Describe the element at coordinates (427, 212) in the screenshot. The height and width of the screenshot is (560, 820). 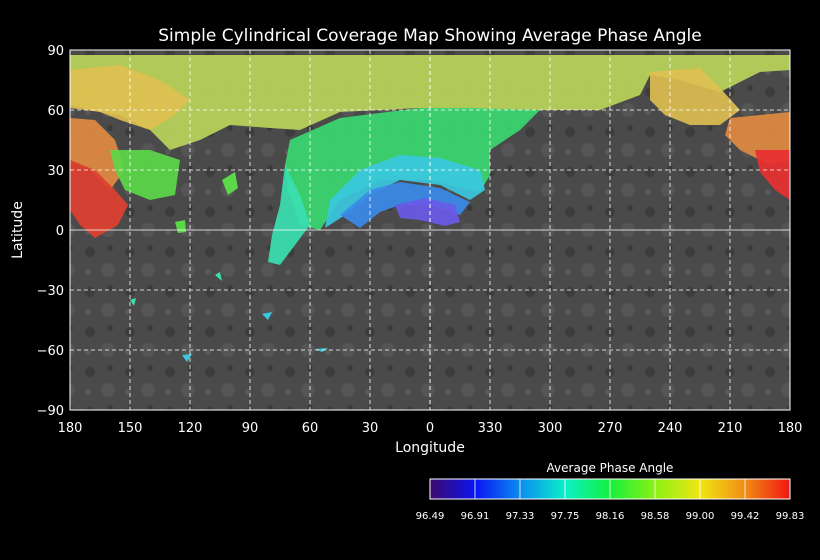
I see `coverage-violet-center` at that location.